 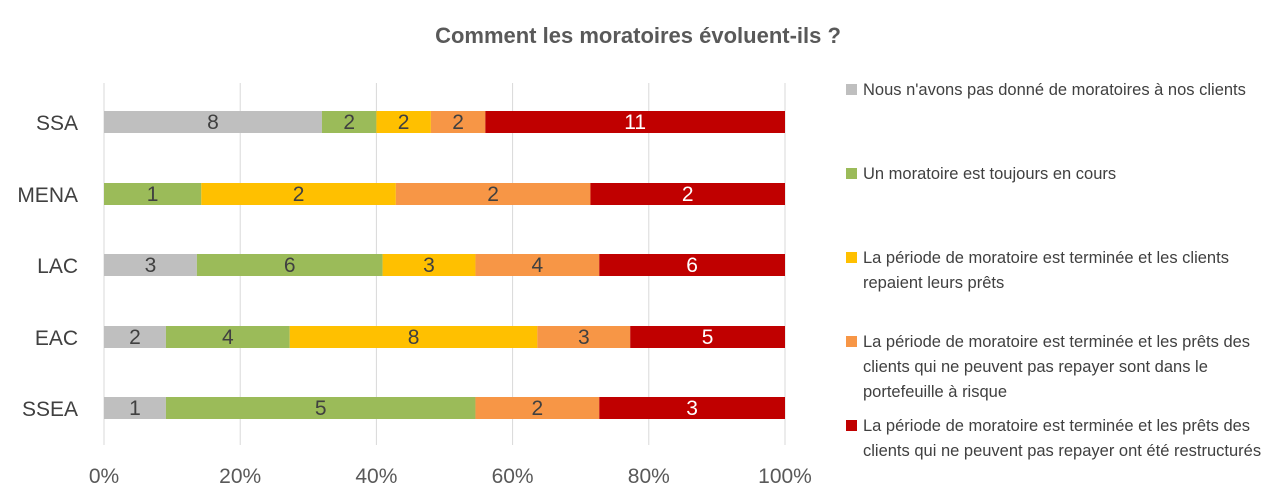 I want to click on category-label: SSA, so click(x=57, y=123).